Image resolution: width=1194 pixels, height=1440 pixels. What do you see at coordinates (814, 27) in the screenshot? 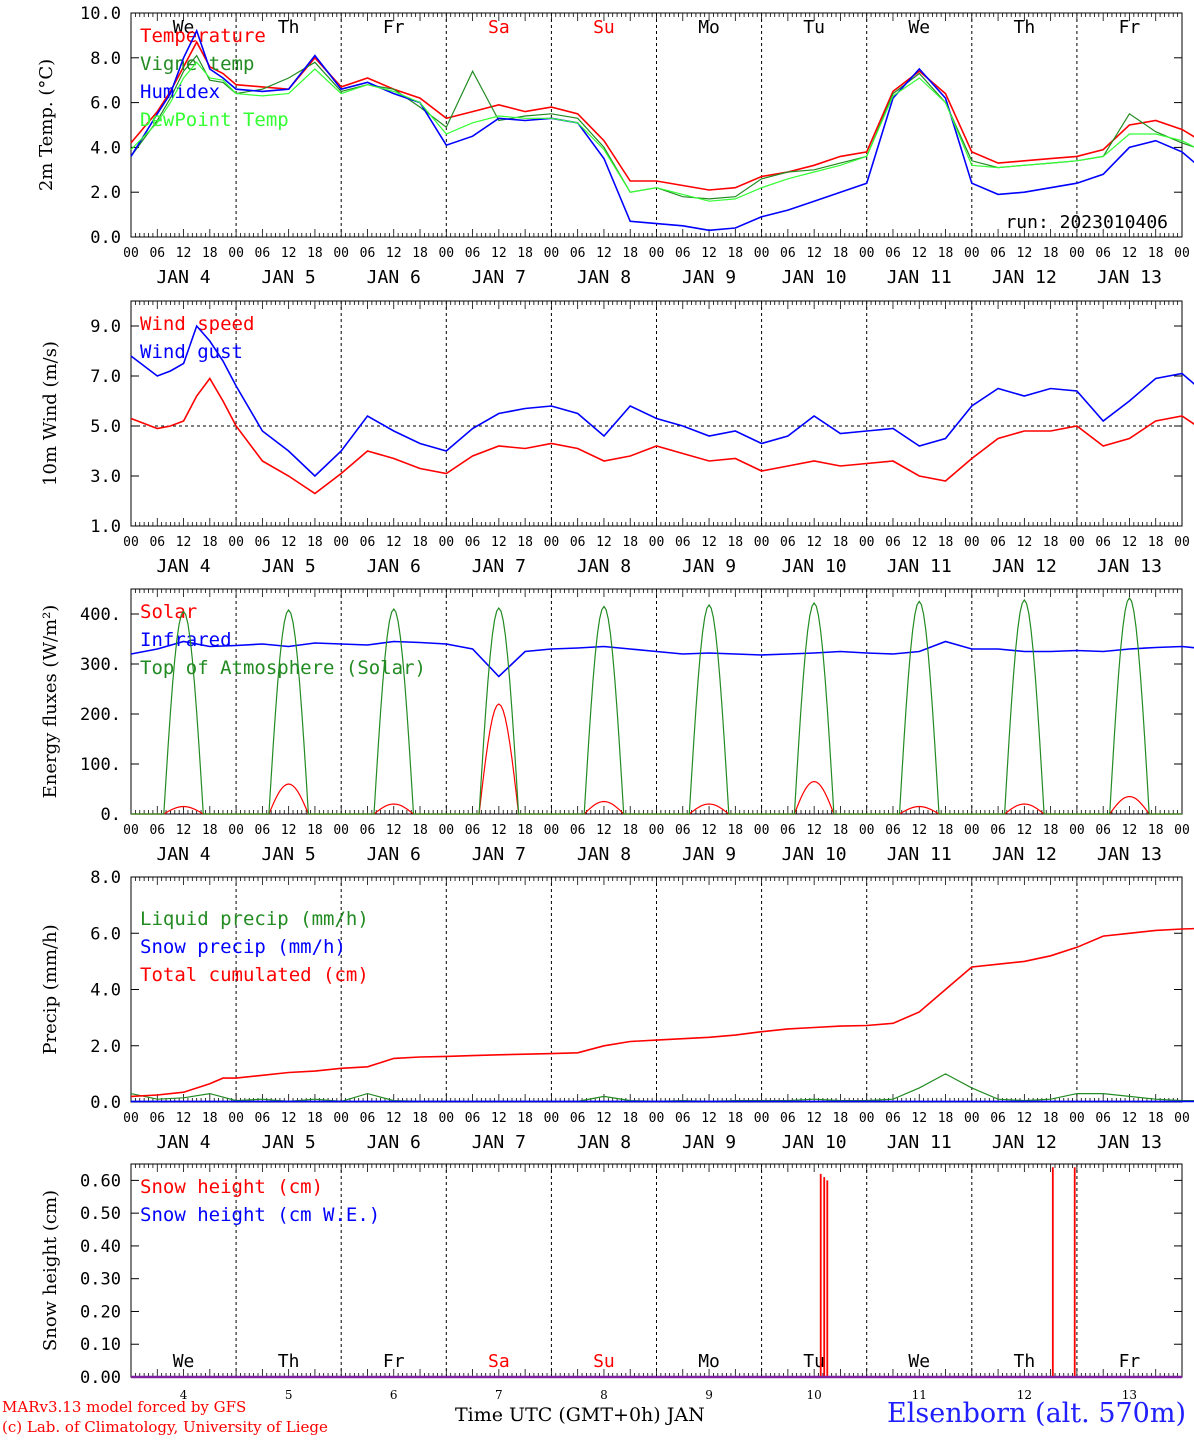
I see `weekday-label: Tu` at bounding box center [814, 27].